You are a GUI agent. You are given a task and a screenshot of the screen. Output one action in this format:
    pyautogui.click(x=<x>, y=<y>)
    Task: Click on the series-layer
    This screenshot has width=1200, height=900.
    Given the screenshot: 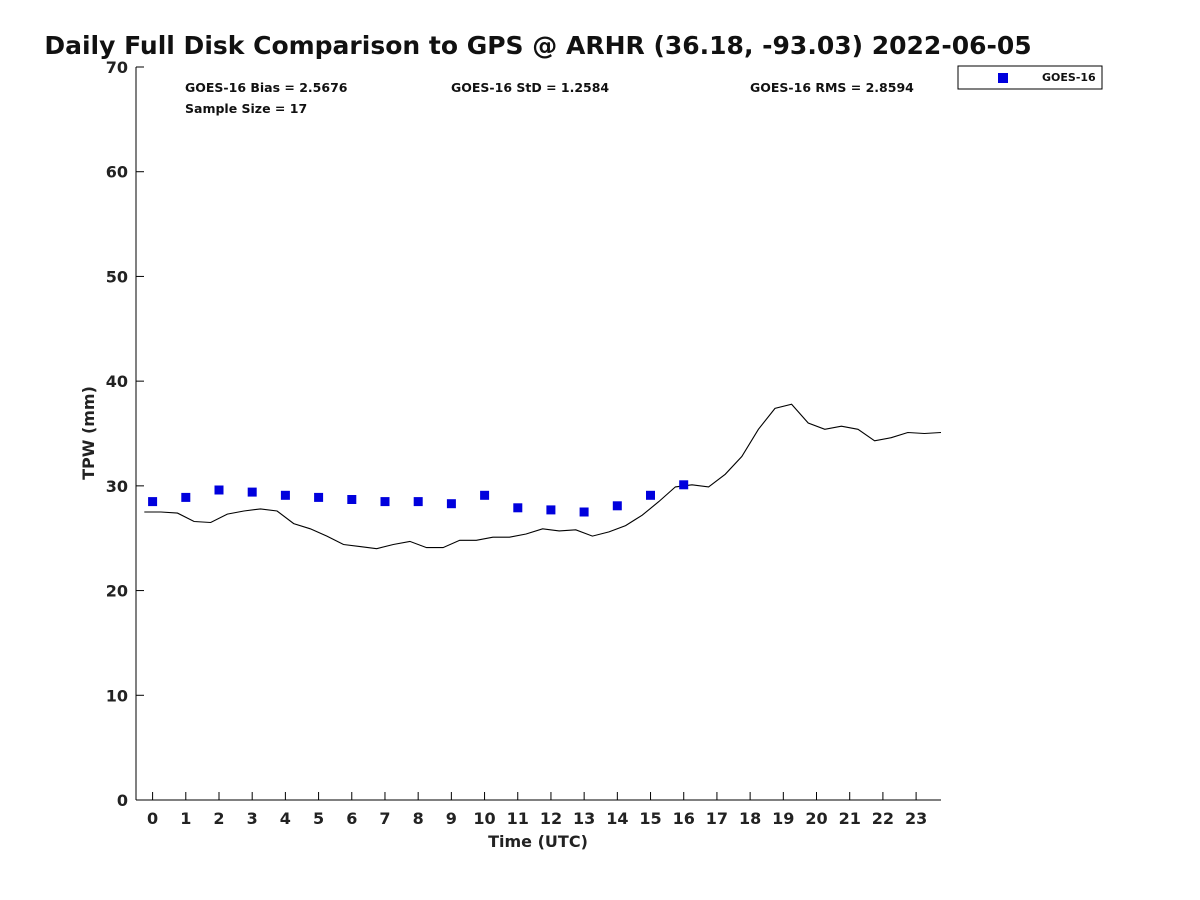 What is the action you would take?
    pyautogui.click(x=543, y=476)
    